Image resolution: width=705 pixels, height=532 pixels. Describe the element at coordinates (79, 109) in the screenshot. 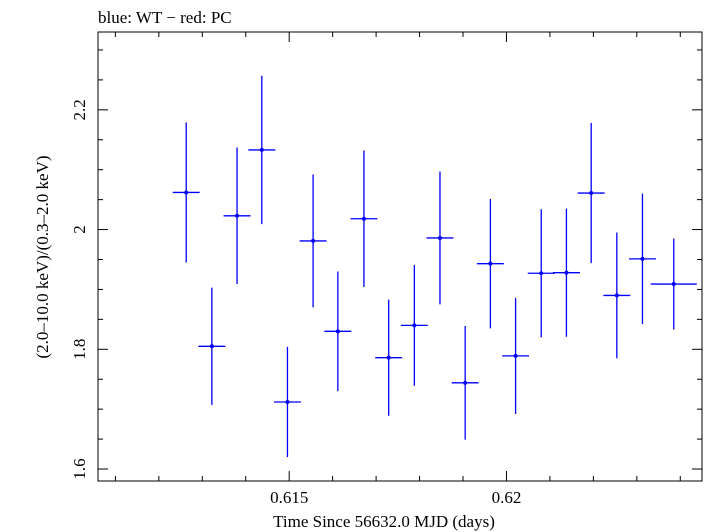

I see `y-tick-label: 2.2` at that location.